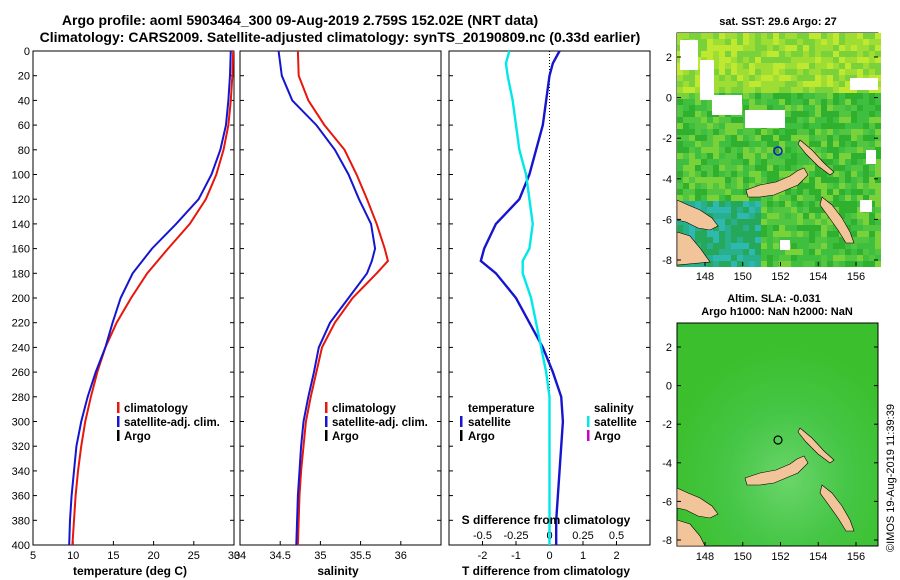 The height and width of the screenshot is (580, 900). I want to click on y-tick-label: 180, so click(21, 274).